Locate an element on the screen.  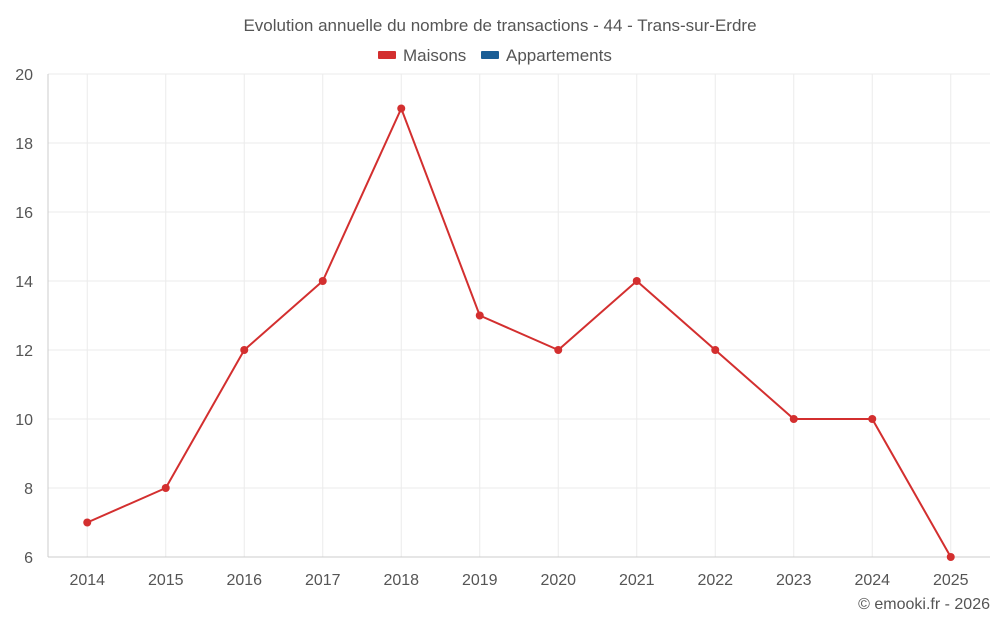
legend-swatch-maisons is located at coordinates (387, 55).